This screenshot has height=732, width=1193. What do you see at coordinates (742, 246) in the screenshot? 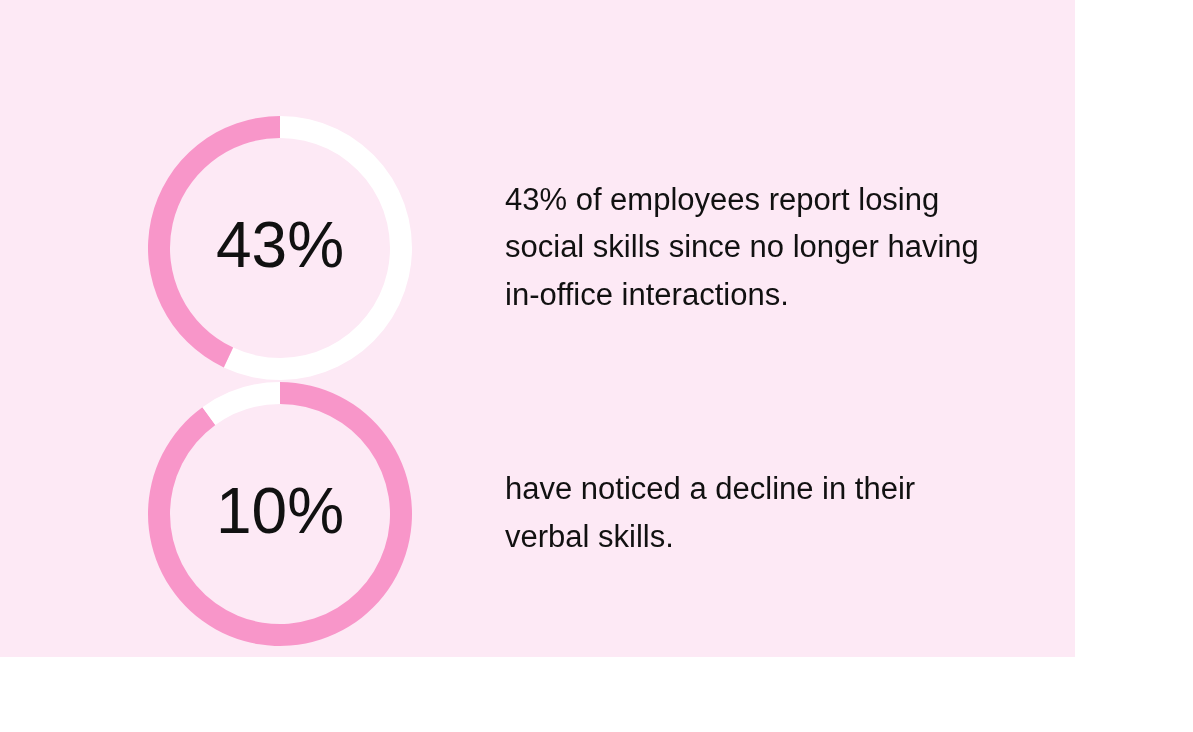
I see `text: 43% of employees report losing social skills since no longer having in-office interactions.` at bounding box center [742, 246].